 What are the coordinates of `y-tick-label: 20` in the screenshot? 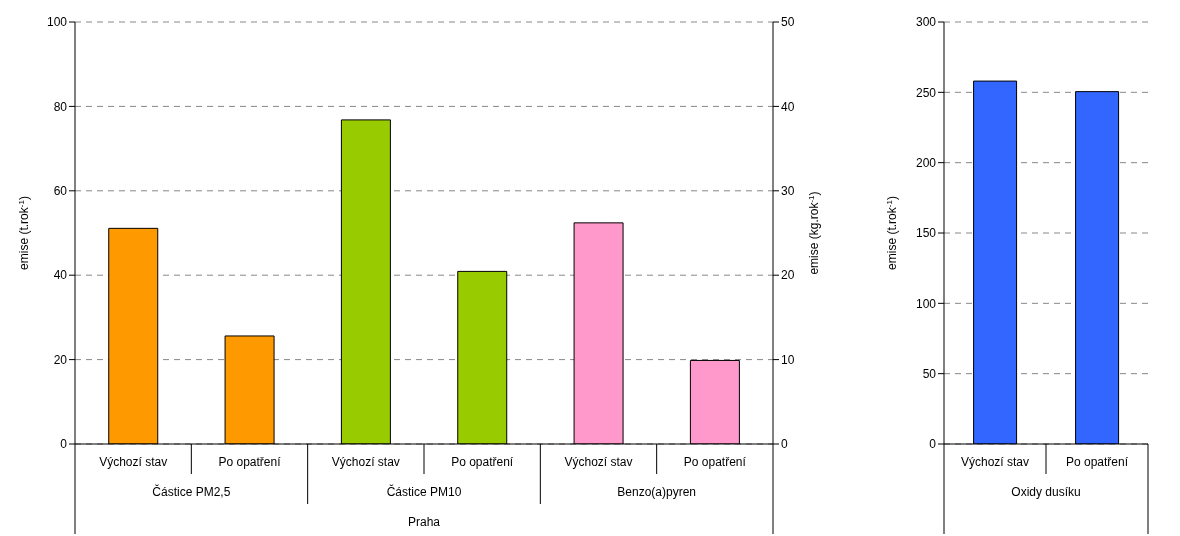 It's located at (60, 359).